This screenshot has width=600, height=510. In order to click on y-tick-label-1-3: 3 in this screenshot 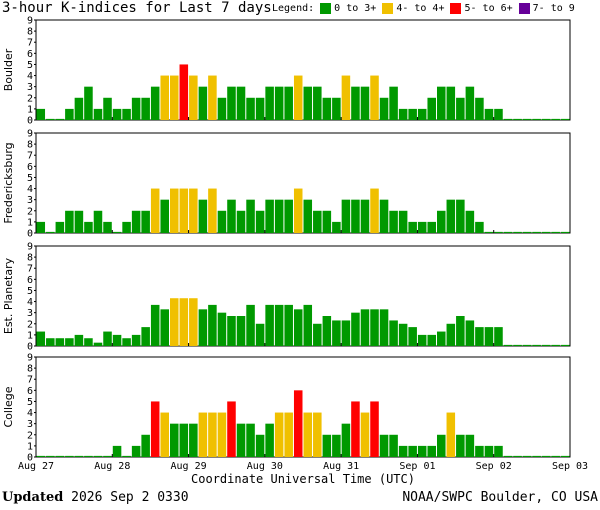, I will do `click(30, 200)`.